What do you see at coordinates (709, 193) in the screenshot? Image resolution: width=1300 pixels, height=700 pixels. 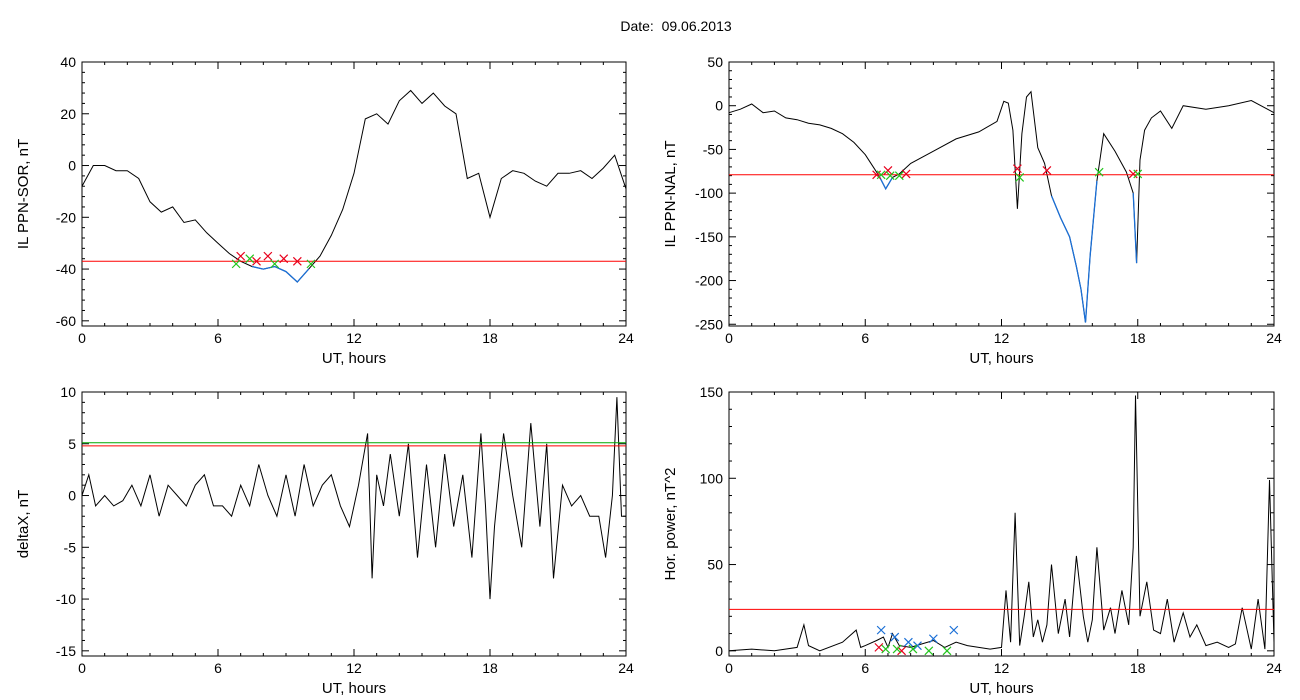 I see `y-tick-label: -100` at bounding box center [709, 193].